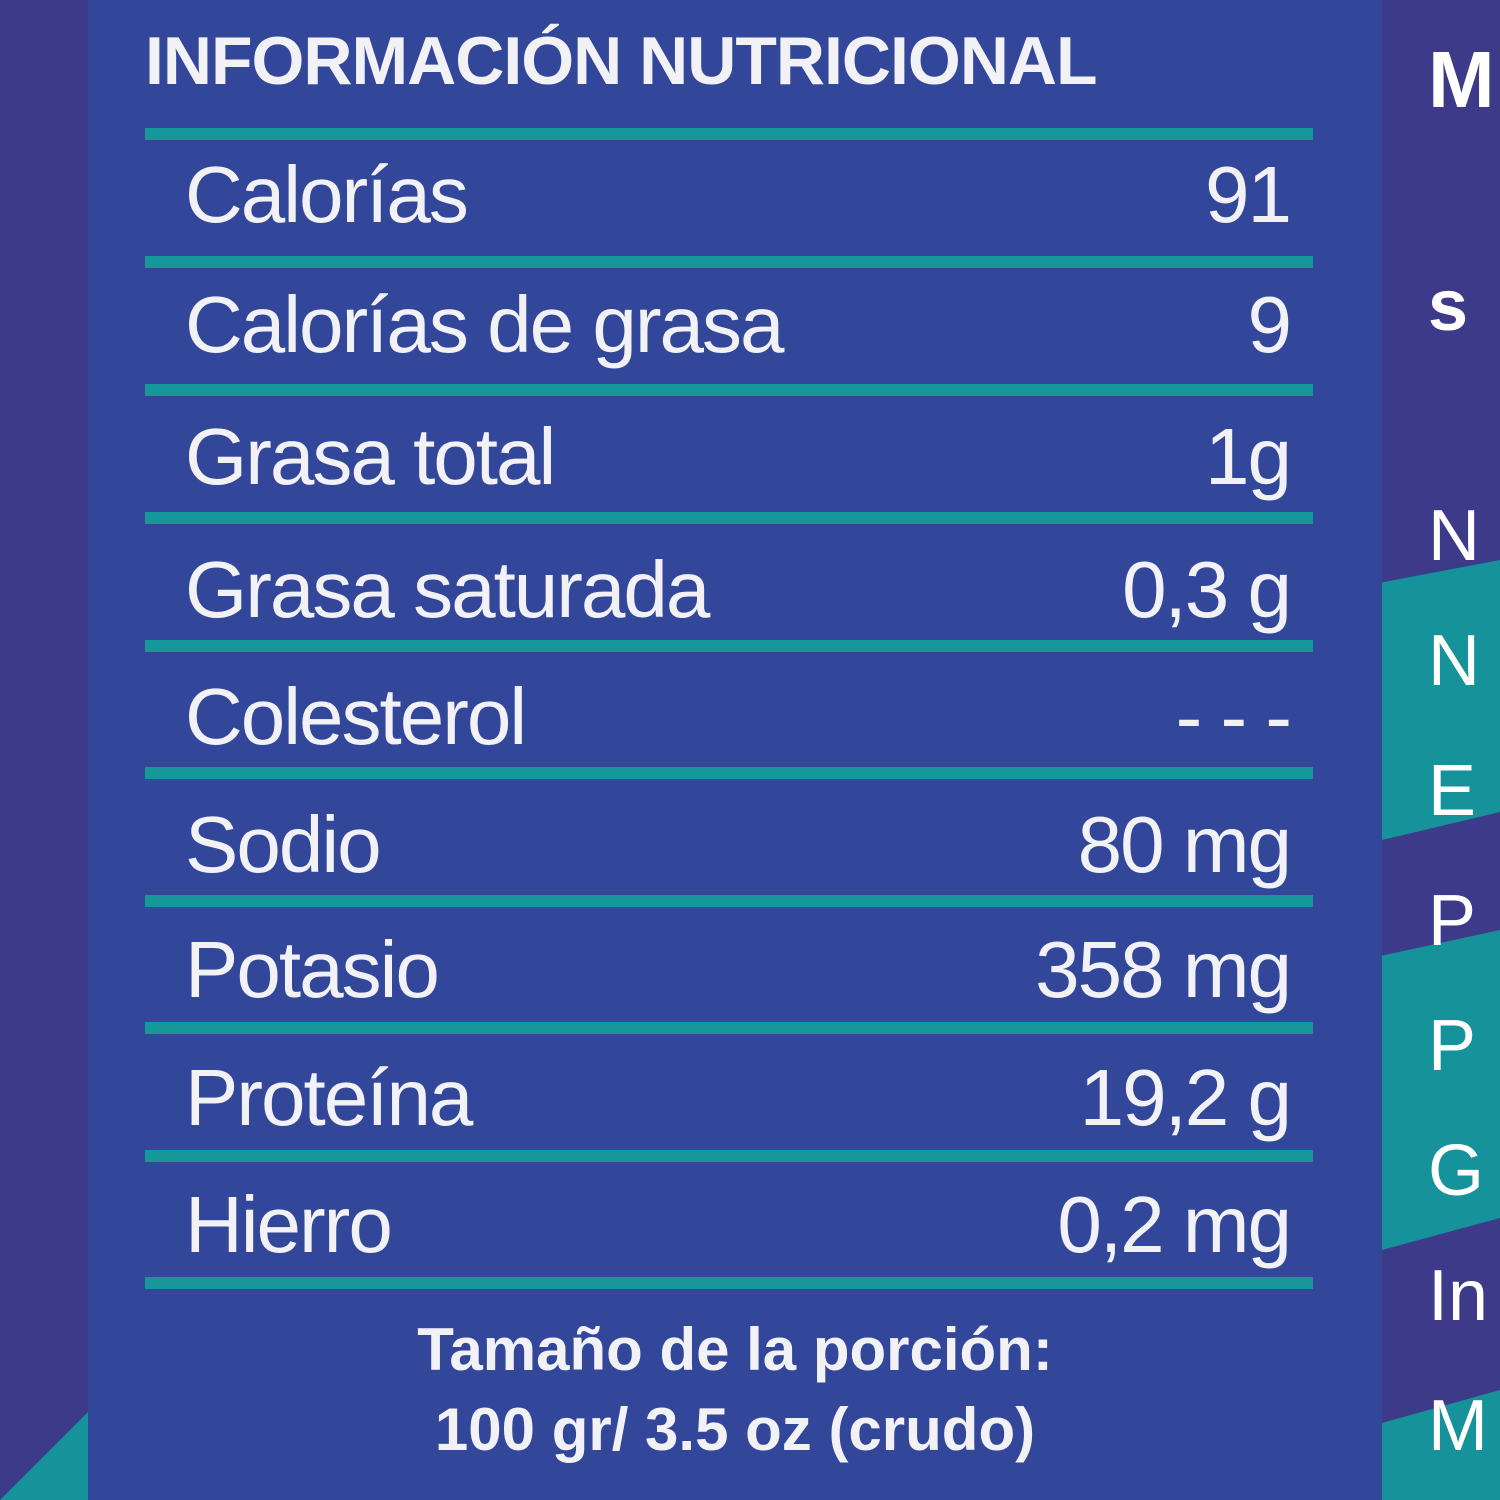  Describe the element at coordinates (738, 1225) in the screenshot. I see `nutrient-row: Hierro 0,2 mg` at that location.